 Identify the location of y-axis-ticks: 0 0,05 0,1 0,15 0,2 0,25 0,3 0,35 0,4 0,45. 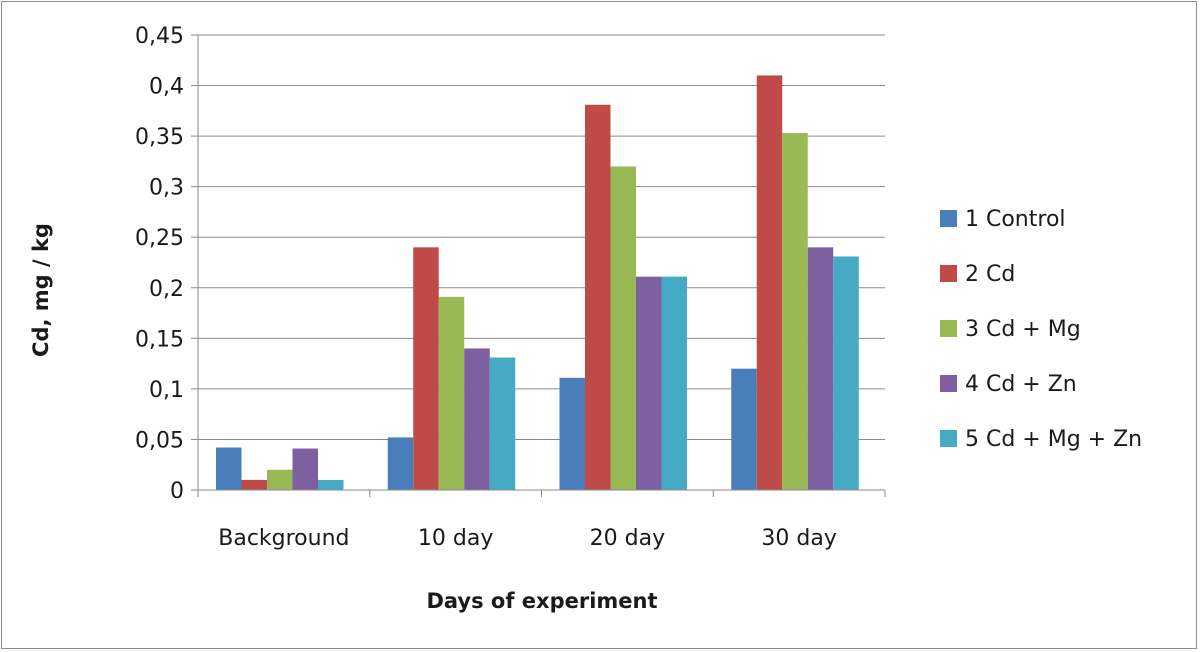
(166, 264).